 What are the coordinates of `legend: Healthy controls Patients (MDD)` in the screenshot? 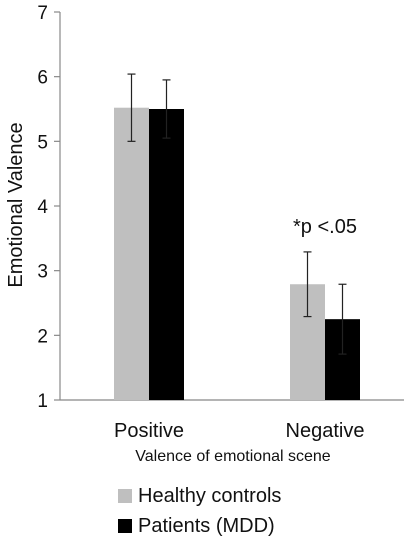 It's located at (199, 512).